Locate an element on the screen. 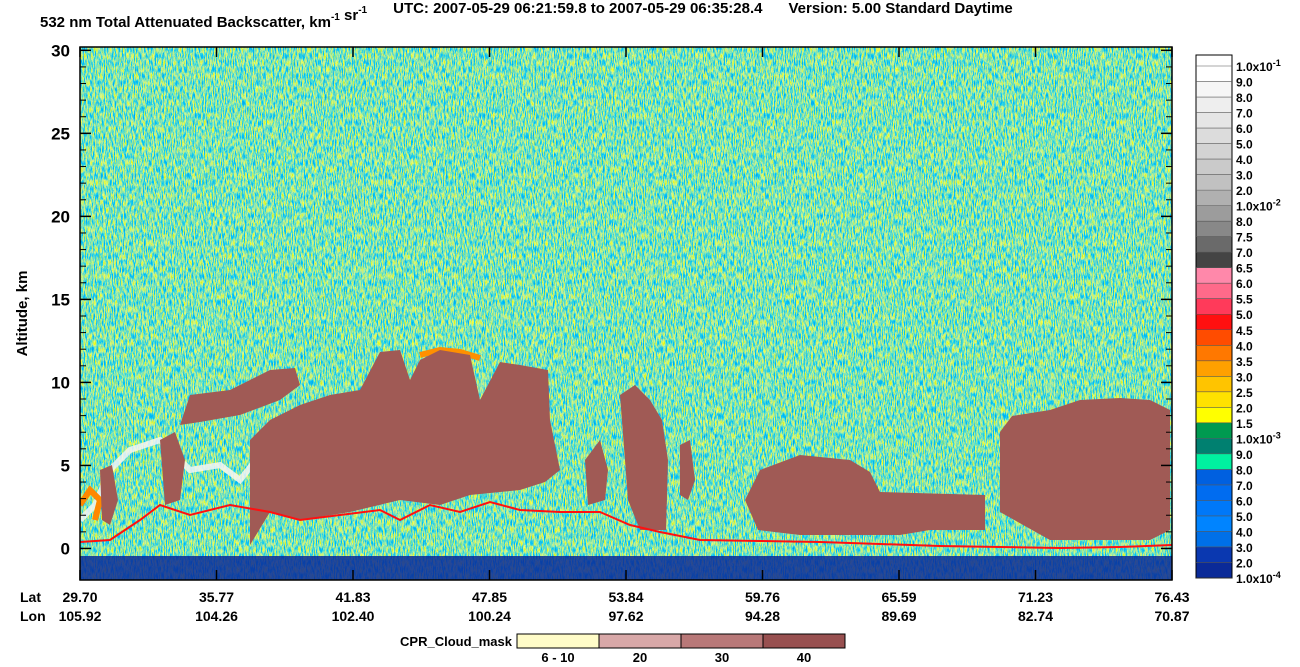 Image resolution: width=1300 pixels, height=667 pixels. colorbar-label-exponent: -3 is located at coordinates (1277, 435).